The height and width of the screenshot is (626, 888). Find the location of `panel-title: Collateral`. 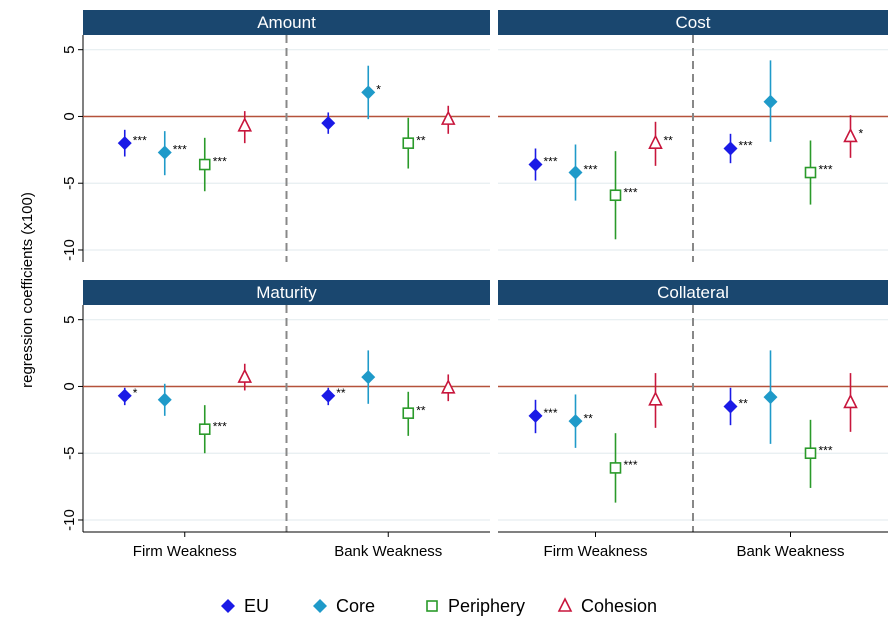

panel-title: Collateral is located at coordinates (693, 292).